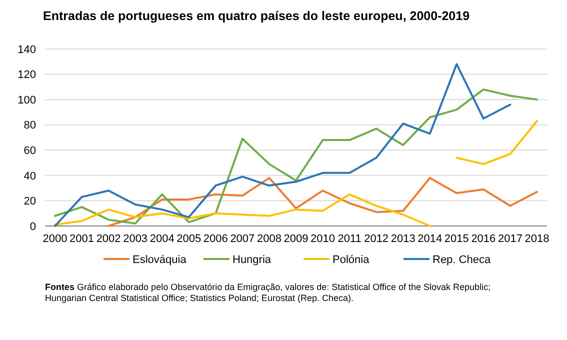 The width and height of the screenshot is (567, 340). What do you see at coordinates (30, 150) in the screenshot?
I see `y-tick-label: 60` at bounding box center [30, 150].